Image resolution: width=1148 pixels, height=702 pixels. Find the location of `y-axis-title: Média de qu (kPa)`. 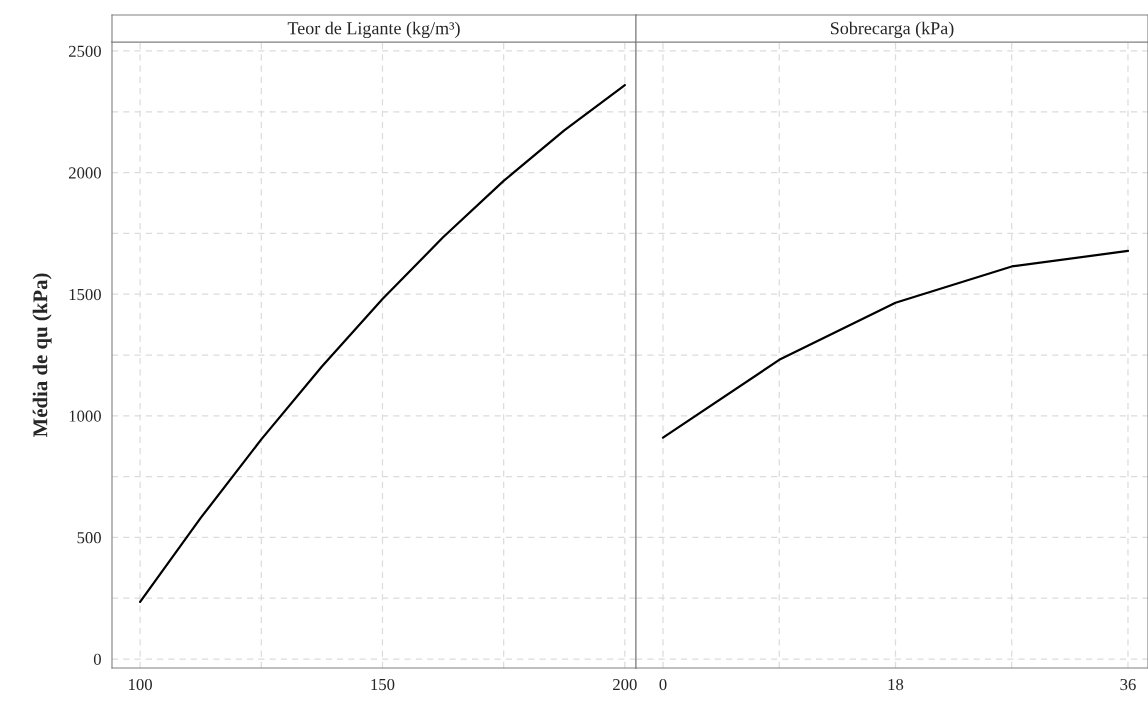

y-axis-title: Média de qu (kPa) is located at coordinates (42, 355).